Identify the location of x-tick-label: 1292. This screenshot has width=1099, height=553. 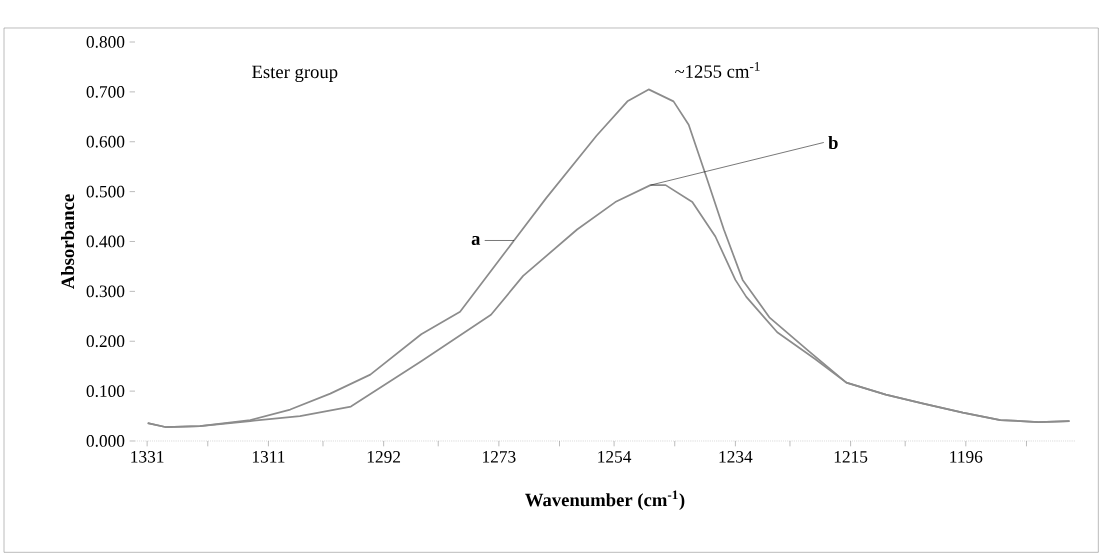
(384, 457).